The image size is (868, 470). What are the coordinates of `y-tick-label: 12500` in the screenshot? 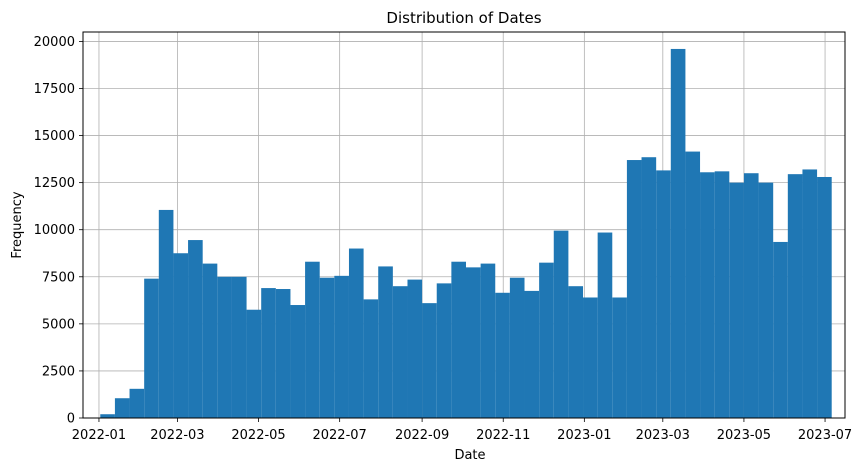 It's located at (54, 183).